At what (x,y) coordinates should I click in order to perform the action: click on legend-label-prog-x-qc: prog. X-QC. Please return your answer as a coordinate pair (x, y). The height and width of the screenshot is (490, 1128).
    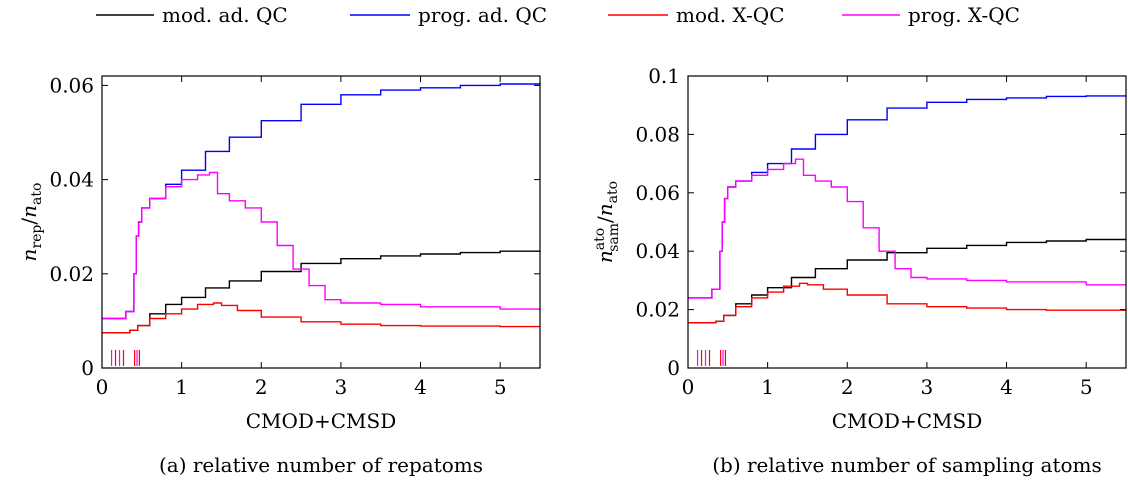
    Looking at the image, I should click on (964, 15).